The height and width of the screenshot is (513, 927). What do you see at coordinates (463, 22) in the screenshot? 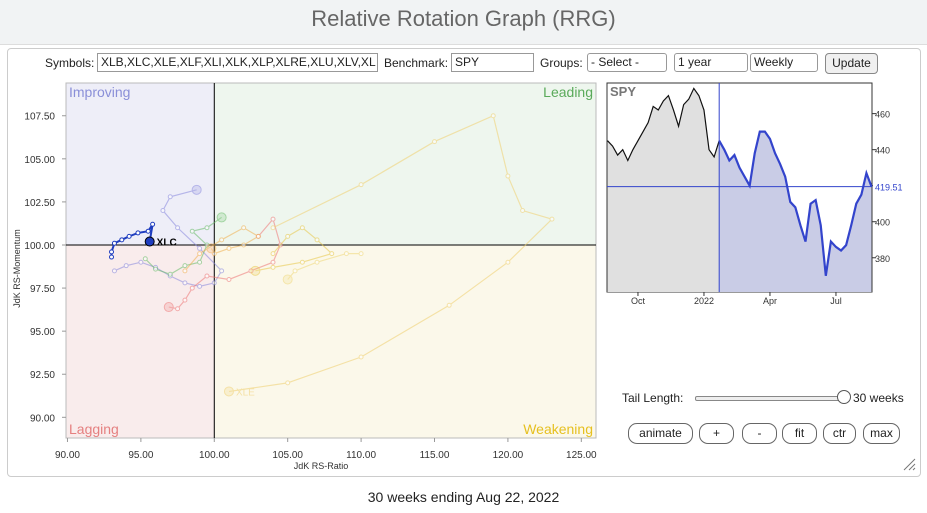
I see `title-bar` at bounding box center [463, 22].